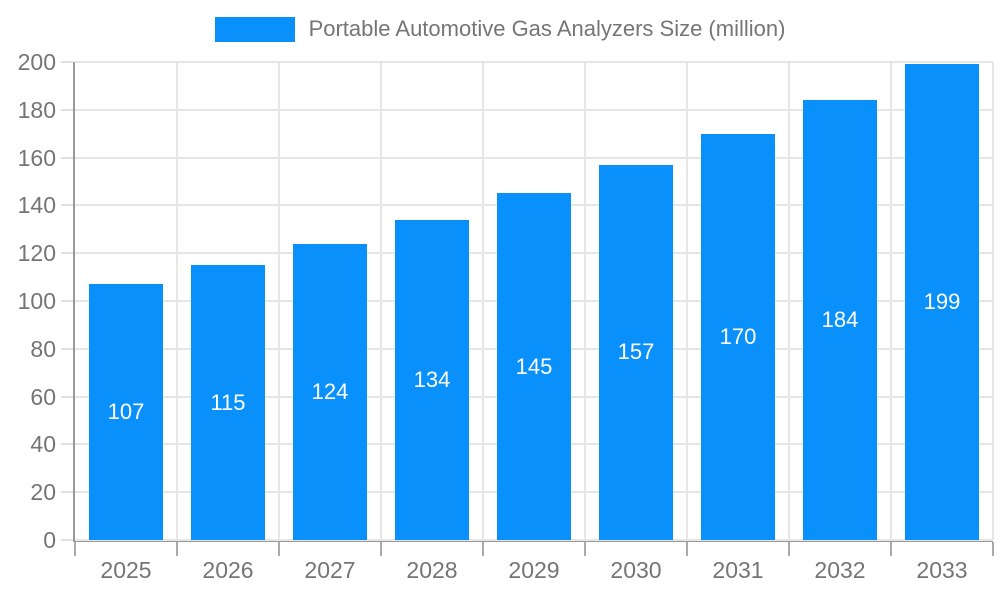 This screenshot has height=600, width=1000. I want to click on bar-2027: 124, so click(330, 391).